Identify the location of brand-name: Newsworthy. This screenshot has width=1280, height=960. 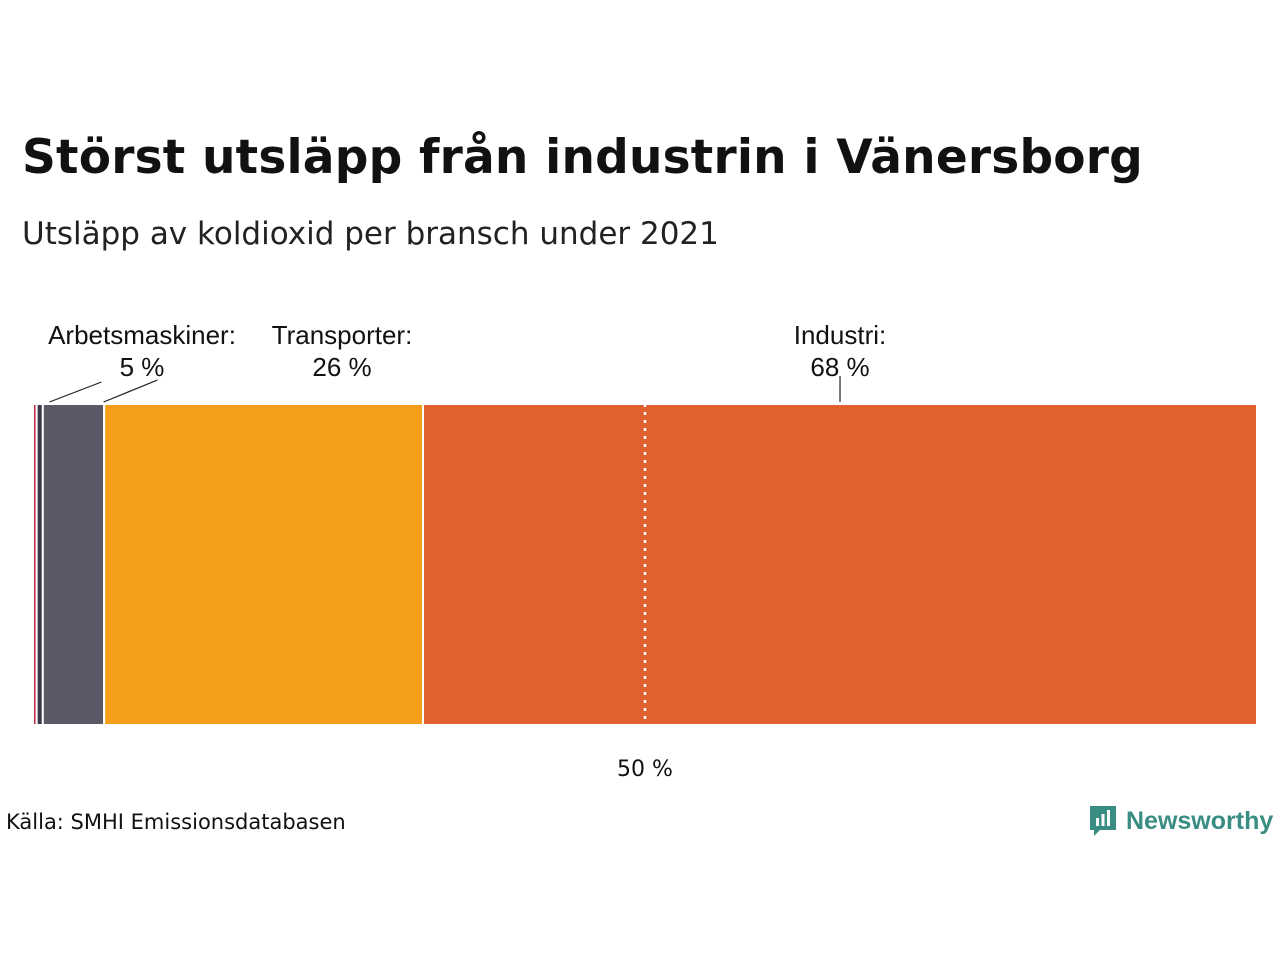
(1200, 820).